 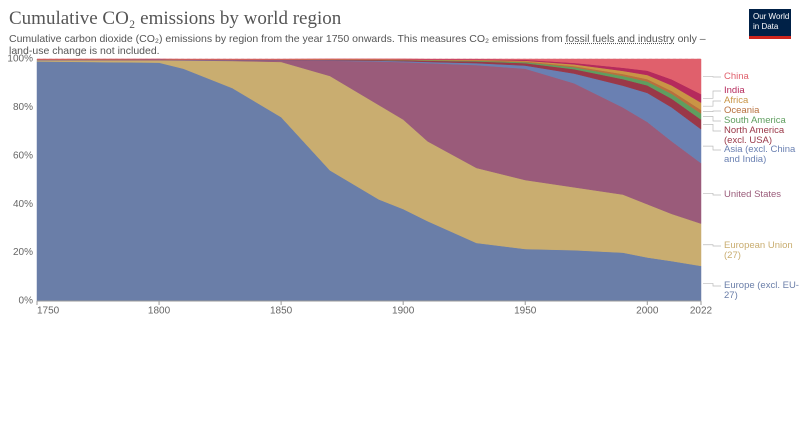 What do you see at coordinates (755, 120) in the screenshot?
I see `legend-label: South America` at bounding box center [755, 120].